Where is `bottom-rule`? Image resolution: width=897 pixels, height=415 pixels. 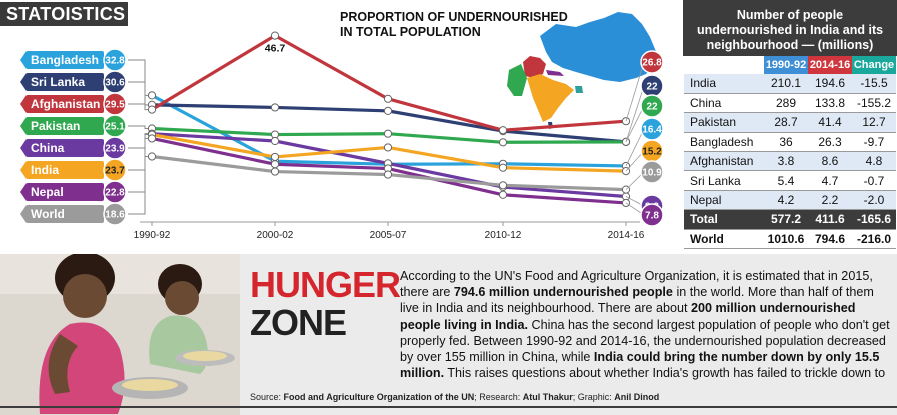 bottom-rule is located at coordinates (448, 407).